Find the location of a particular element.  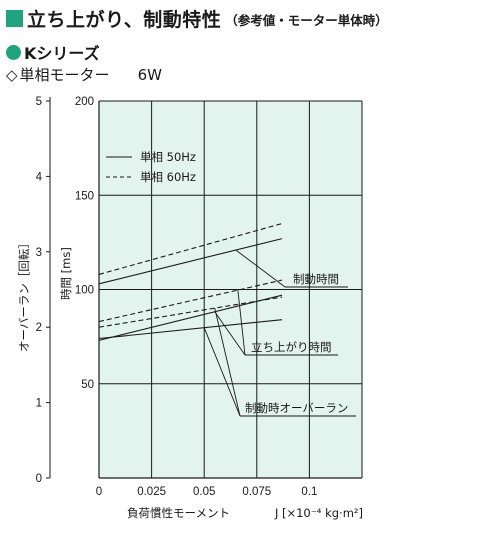

time-axis-label: 時間 [ms] is located at coordinates (66, 273).